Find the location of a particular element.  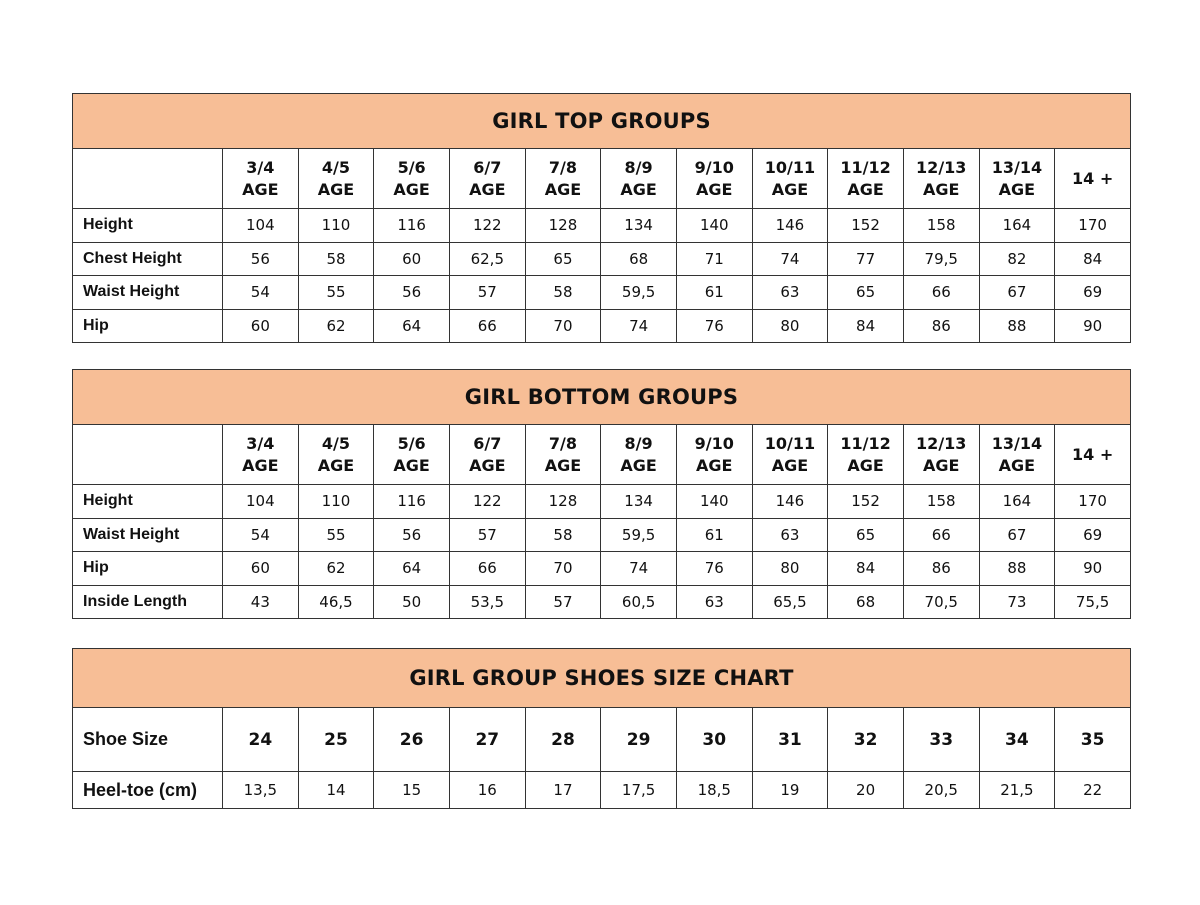

table-row: Chest Height 56 58 60 62,5 65 68 71 74 77 79,5 82 84 is located at coordinates (601, 258).